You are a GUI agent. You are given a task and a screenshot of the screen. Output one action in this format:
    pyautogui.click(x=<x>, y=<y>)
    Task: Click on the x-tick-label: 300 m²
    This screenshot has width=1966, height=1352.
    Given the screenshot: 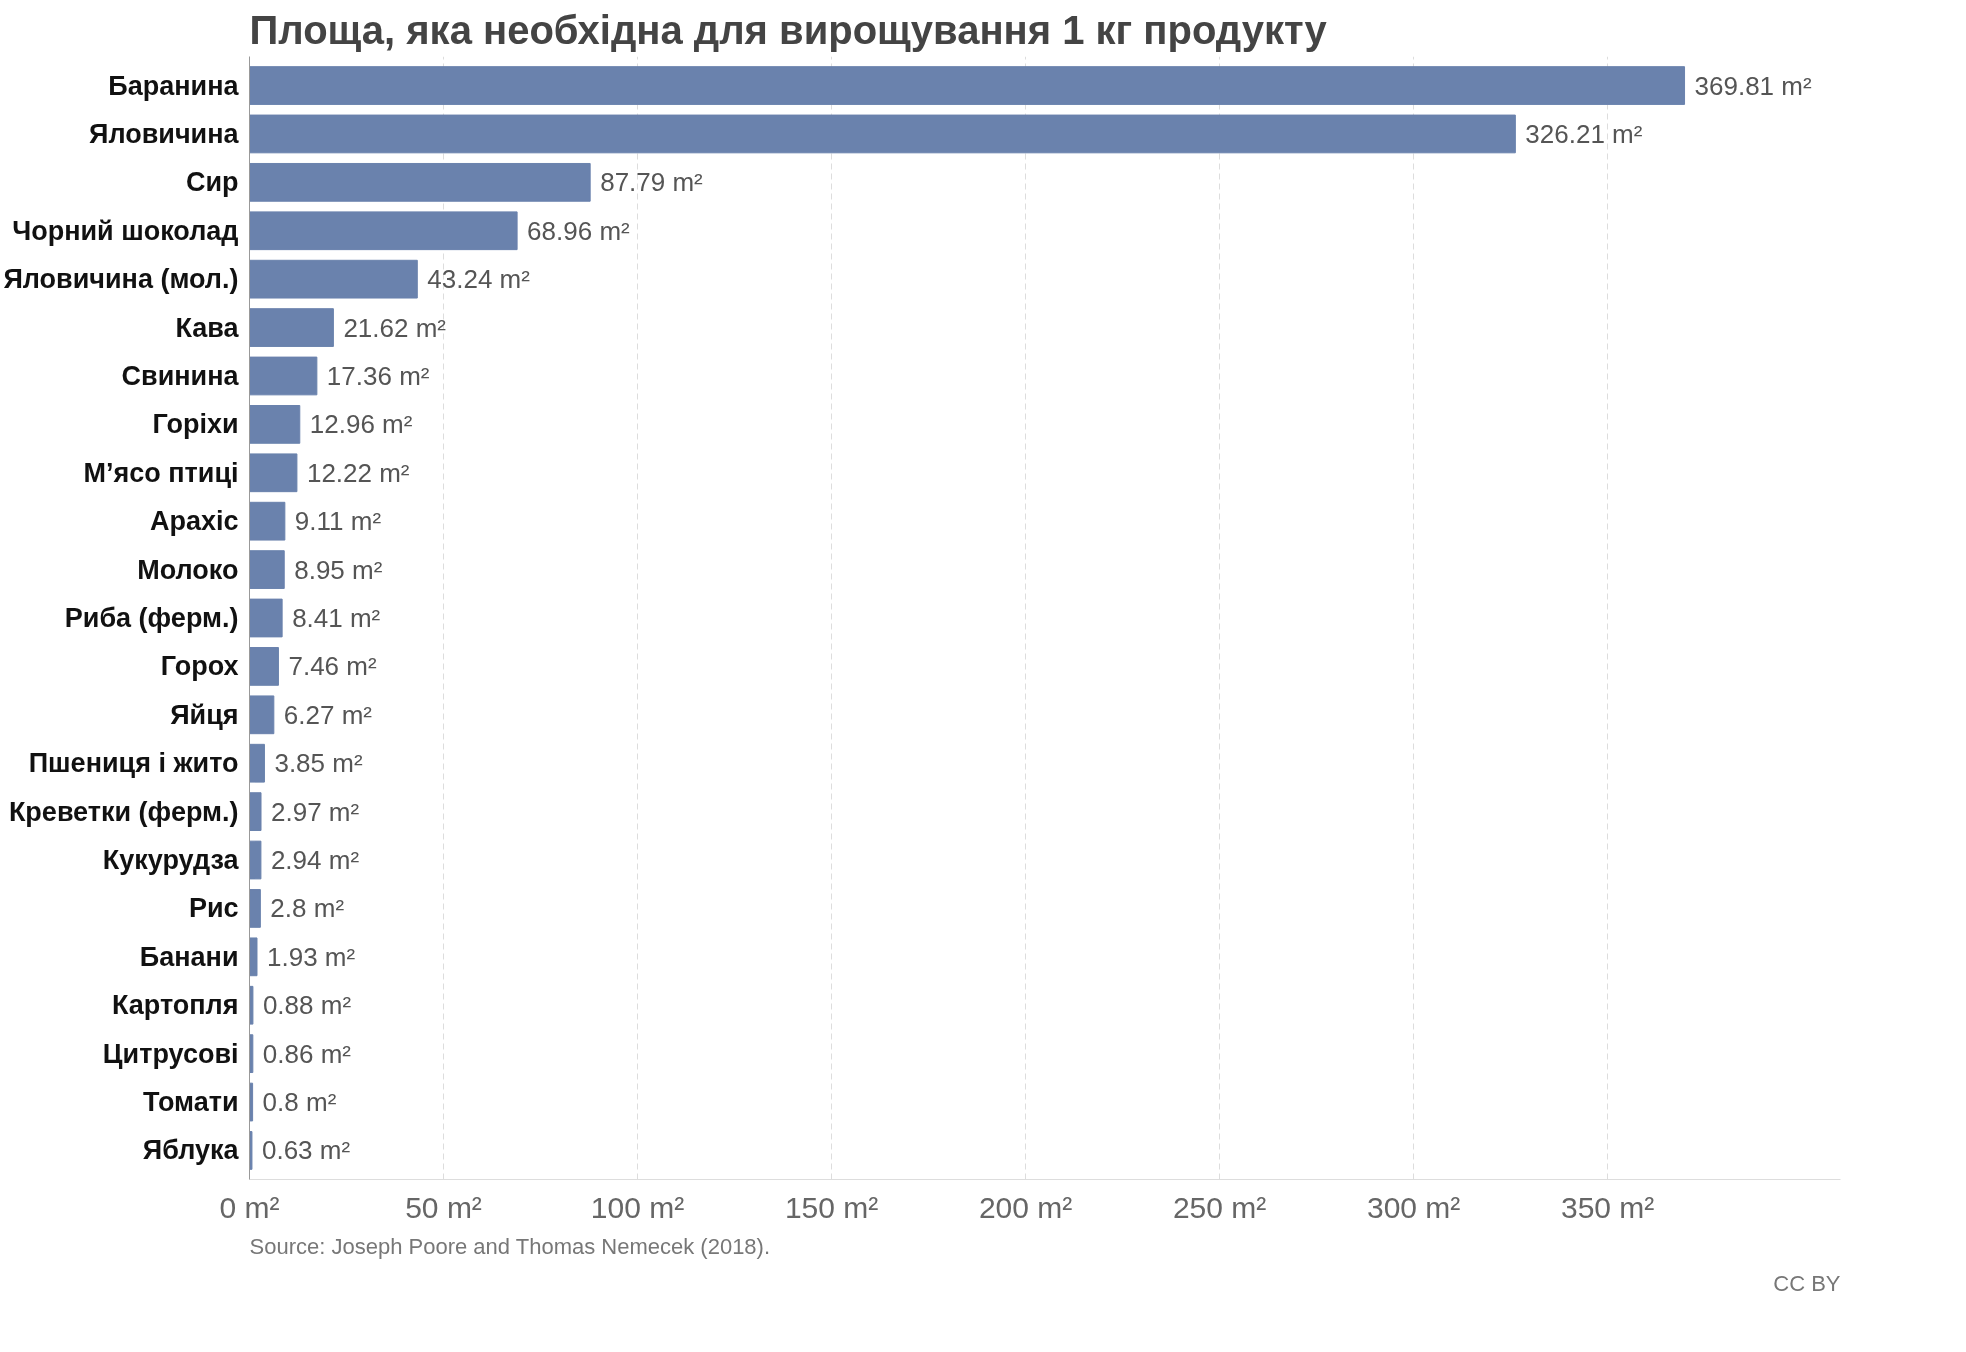 What is the action you would take?
    pyautogui.click(x=1413, y=1207)
    